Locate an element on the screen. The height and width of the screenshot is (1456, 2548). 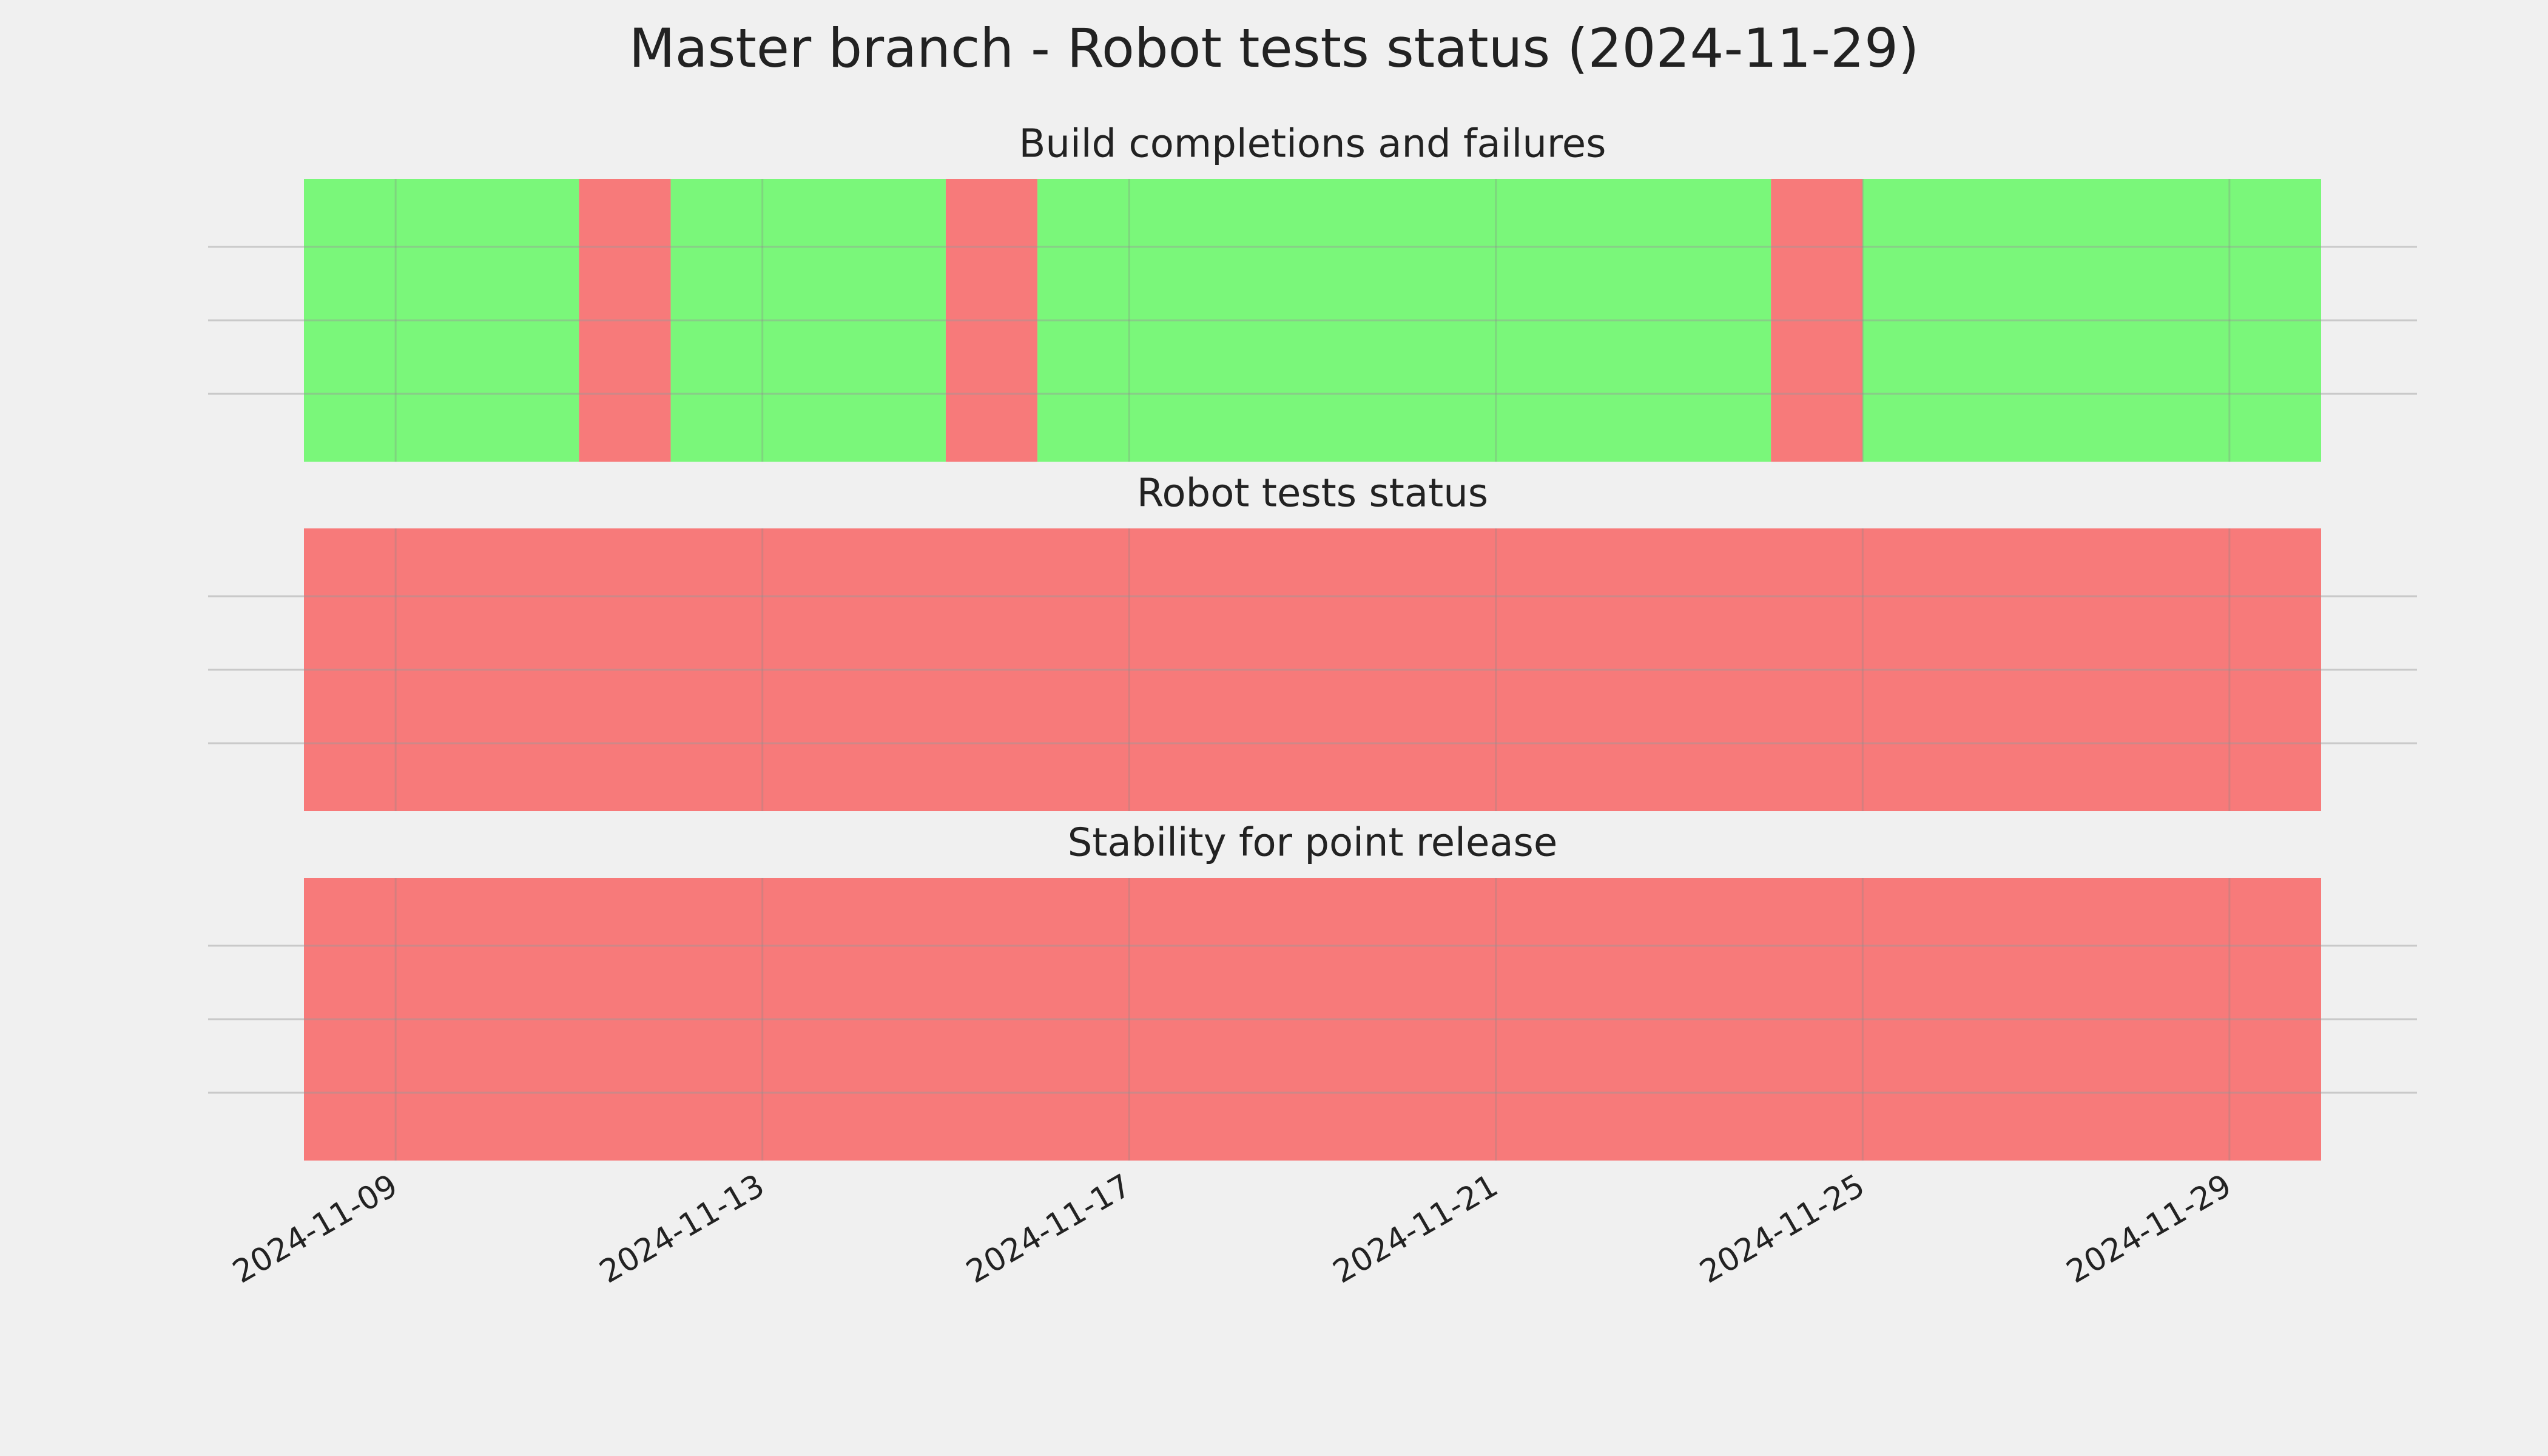
subplot-title: Stability for point release is located at coordinates (1313, 843).